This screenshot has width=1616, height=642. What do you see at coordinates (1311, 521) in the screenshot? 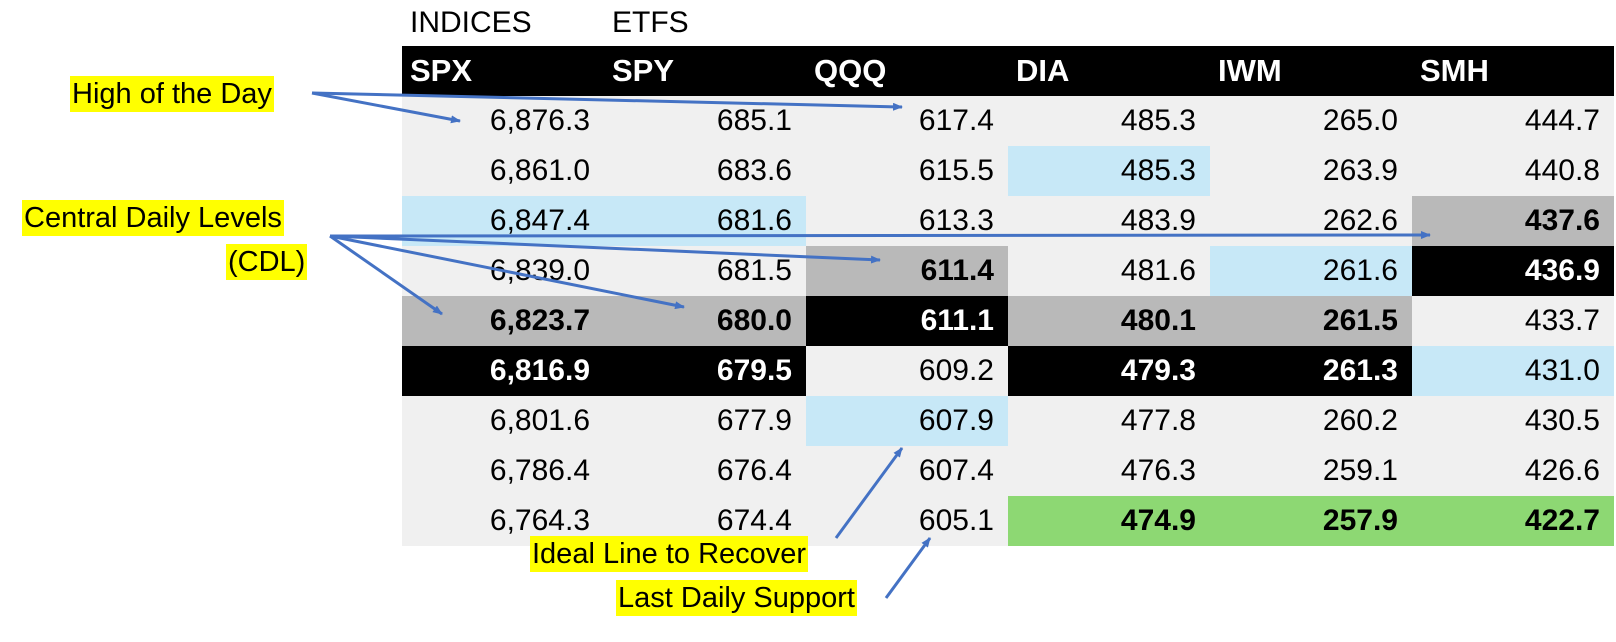
I see `table-cell: 257.9` at bounding box center [1311, 521].